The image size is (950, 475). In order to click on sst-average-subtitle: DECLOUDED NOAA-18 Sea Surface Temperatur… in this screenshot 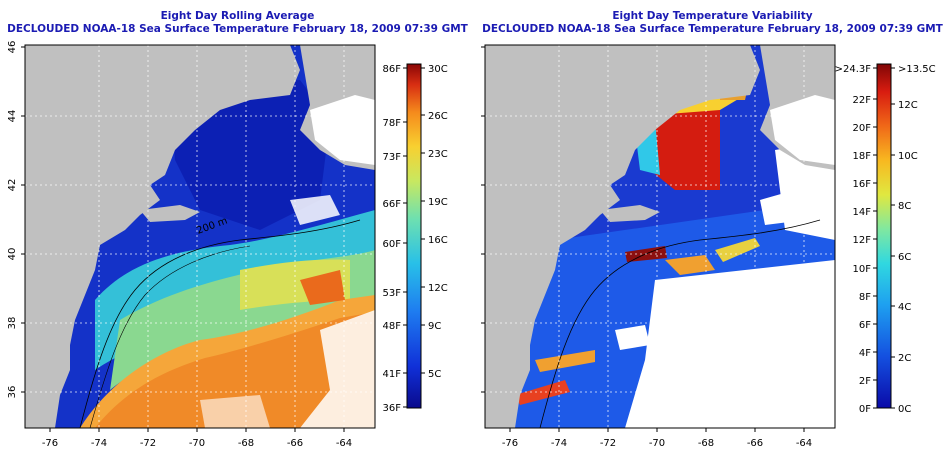, I will do `click(237, 29)`.